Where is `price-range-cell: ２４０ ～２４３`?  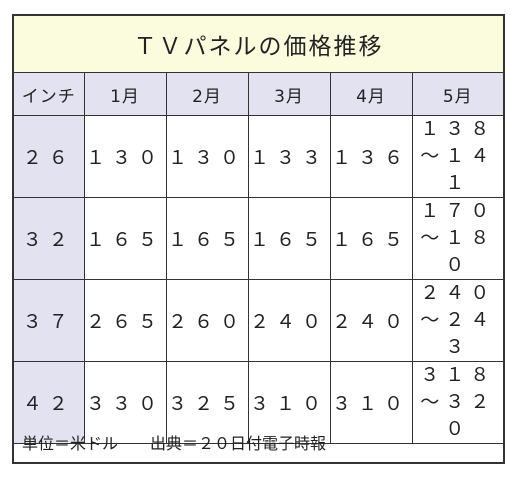
price-range-cell: ２４０ ～２４３ is located at coordinates (457, 320).